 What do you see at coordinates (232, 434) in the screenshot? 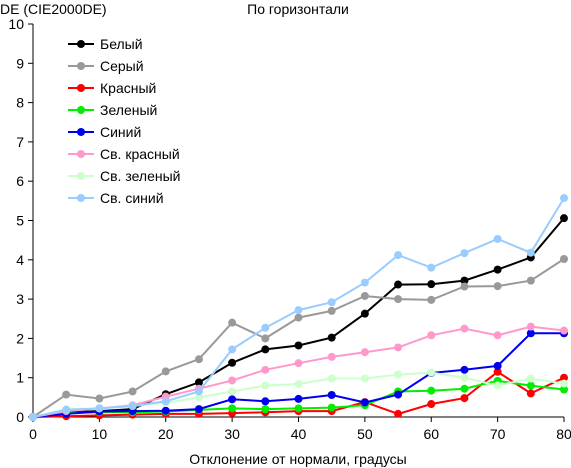
I see `x-tick-label: 30` at bounding box center [232, 434].